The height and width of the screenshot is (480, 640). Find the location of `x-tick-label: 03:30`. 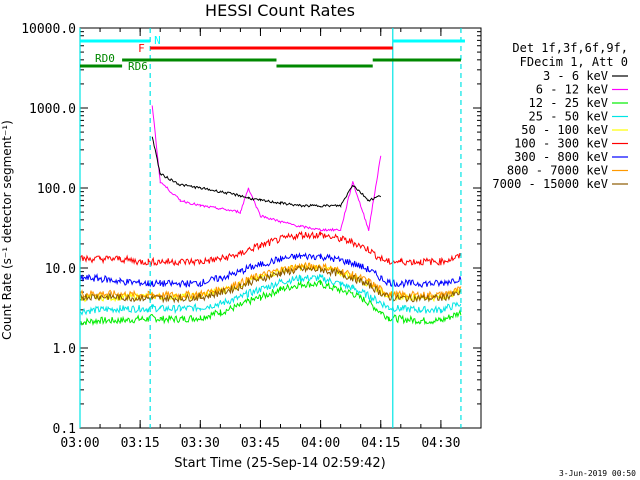

x-tick-label: 03:30 is located at coordinates (200, 443).